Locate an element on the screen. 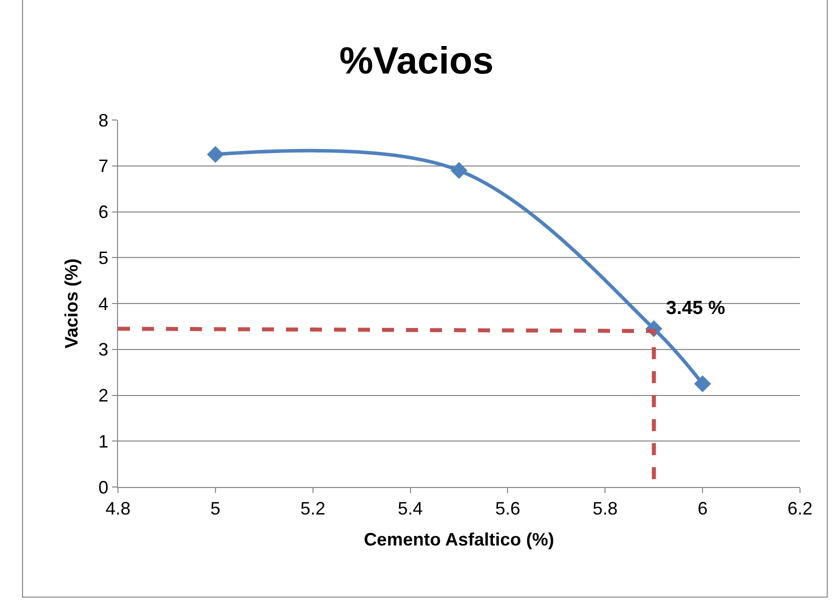  y-tick-label: 7 is located at coordinates (103, 166).